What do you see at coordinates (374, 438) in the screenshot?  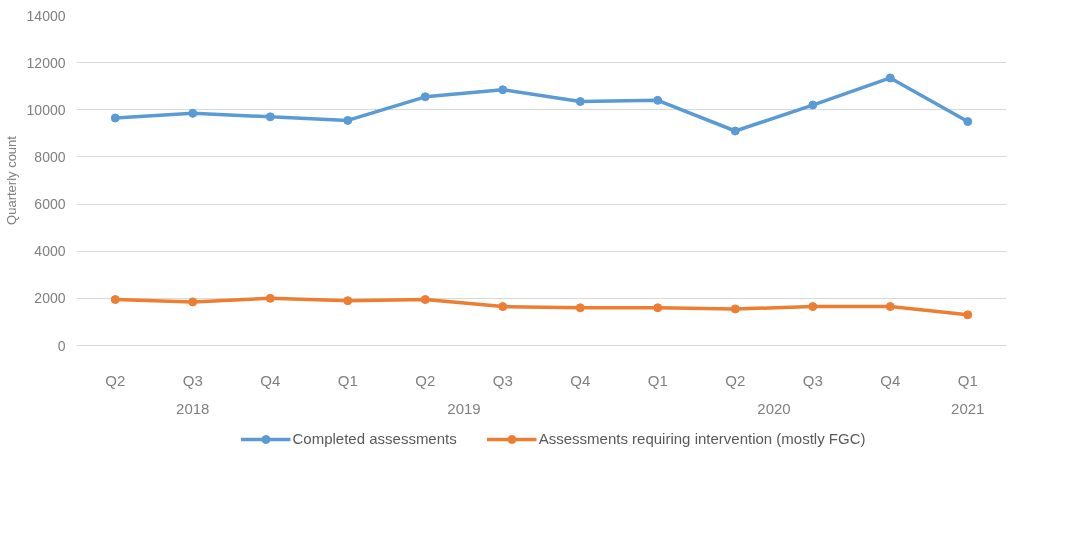 I see `legend-label: Completed assessments` at bounding box center [374, 438].